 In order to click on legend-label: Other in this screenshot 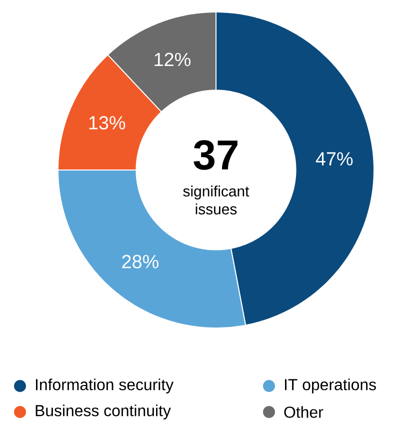, I will do `click(304, 412)`.